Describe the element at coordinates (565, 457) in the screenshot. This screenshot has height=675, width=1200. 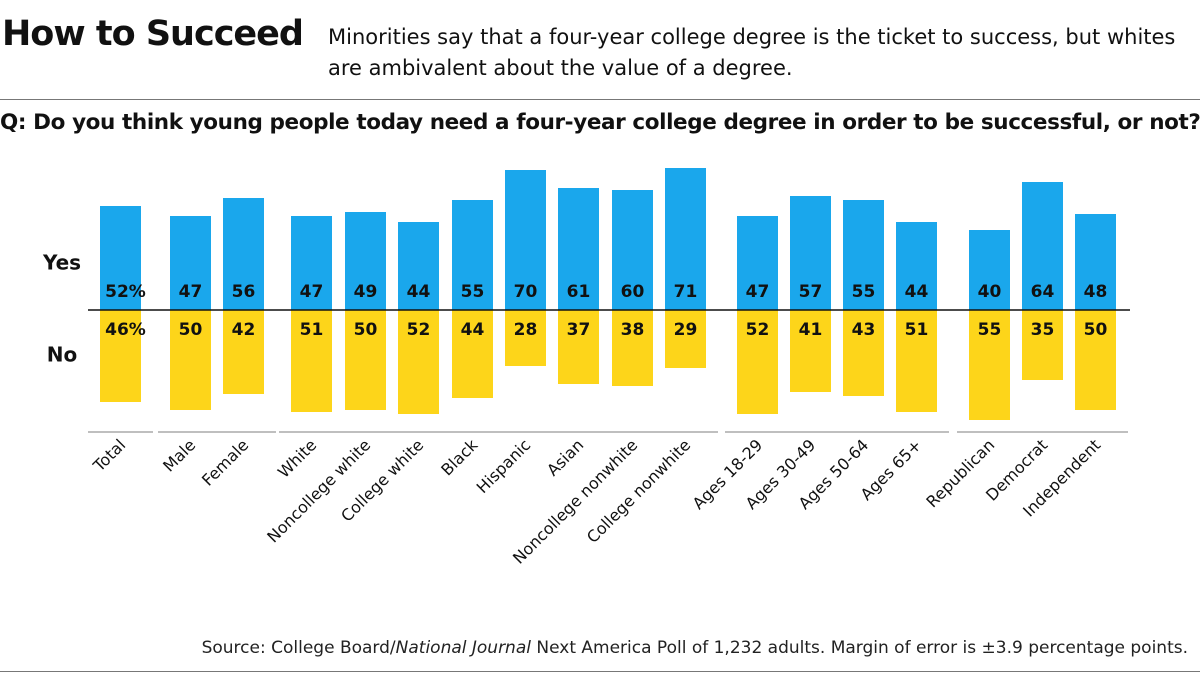
I see `x-tick-label: Asian` at that location.